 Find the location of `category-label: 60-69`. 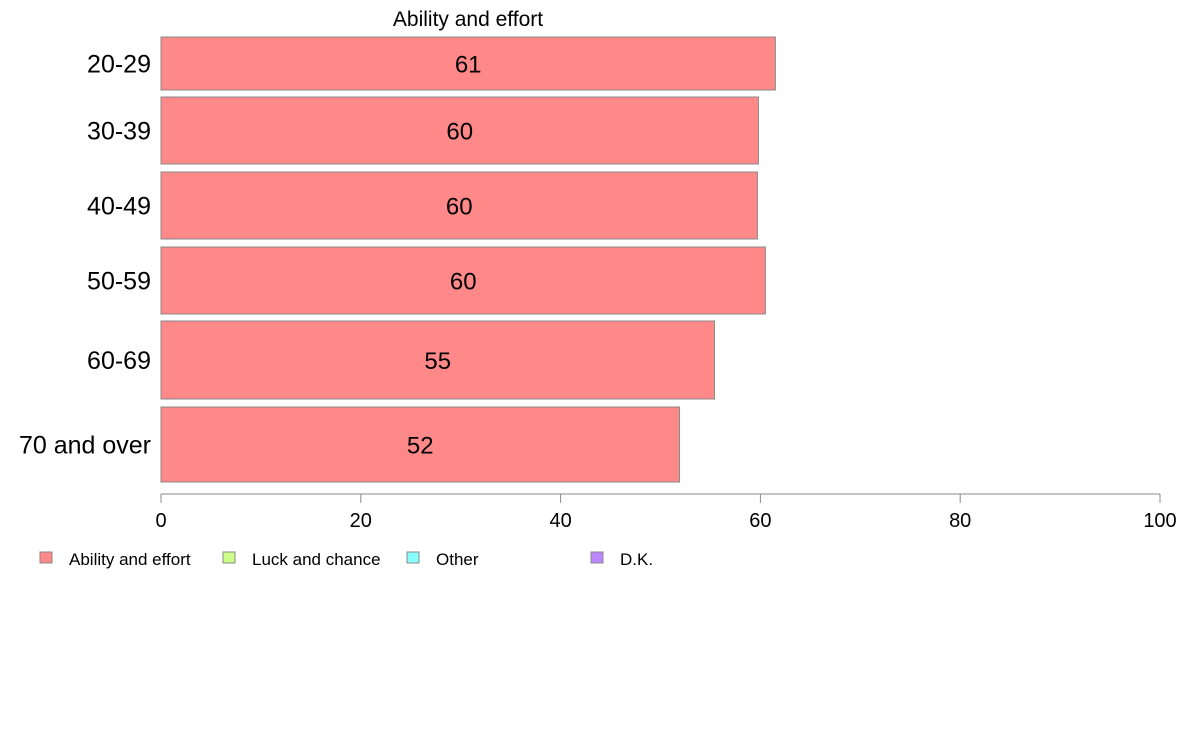

category-label: 60-69 is located at coordinates (119, 361).